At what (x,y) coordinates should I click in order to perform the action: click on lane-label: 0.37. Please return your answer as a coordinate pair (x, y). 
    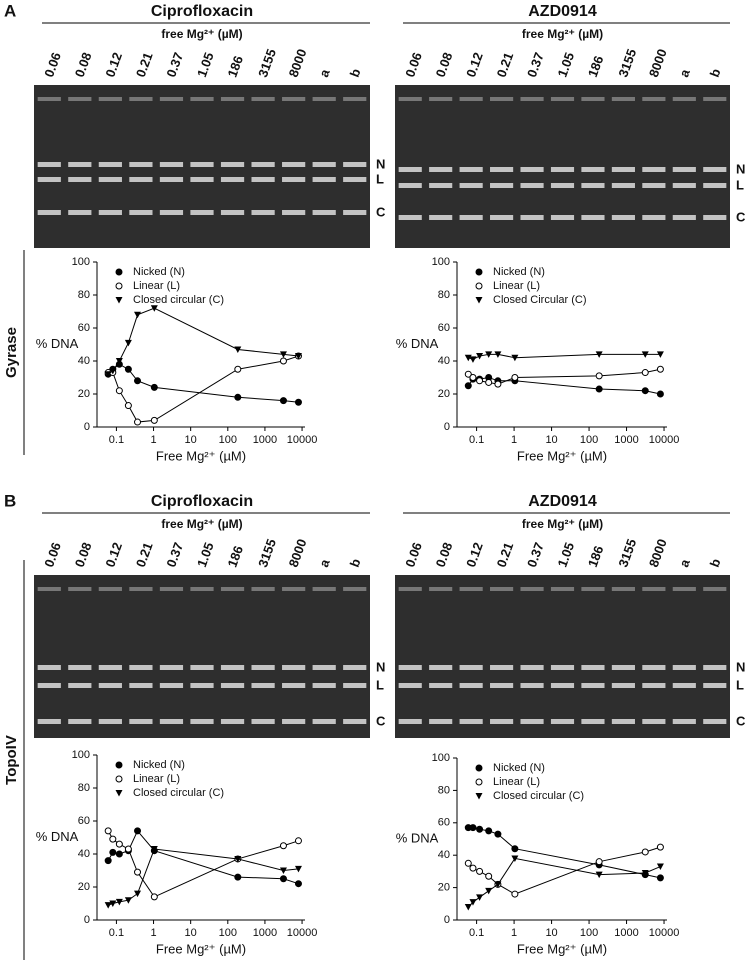
    Looking at the image, I should click on (535, 64).